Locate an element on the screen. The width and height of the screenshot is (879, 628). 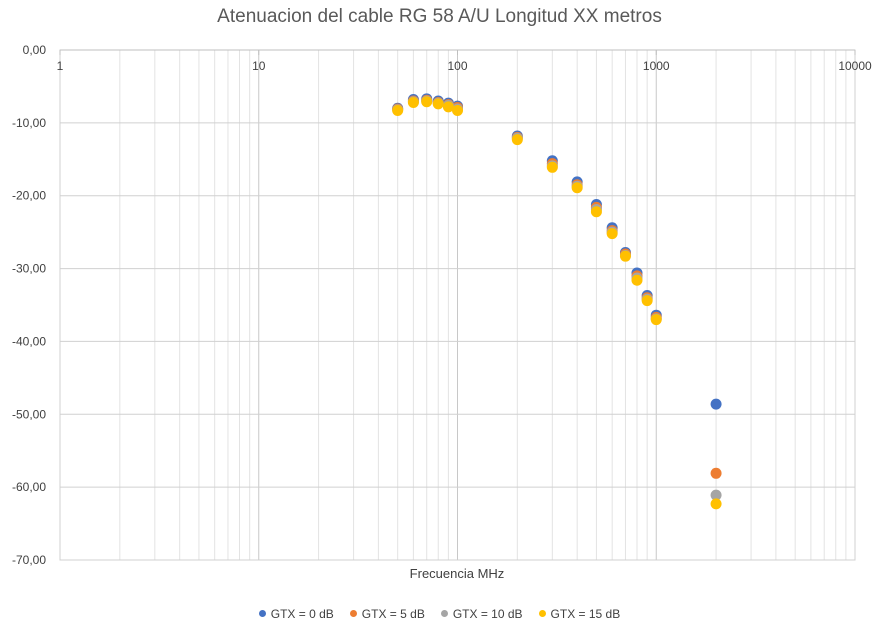
x-tick-label: 10000 is located at coordinates (855, 66).